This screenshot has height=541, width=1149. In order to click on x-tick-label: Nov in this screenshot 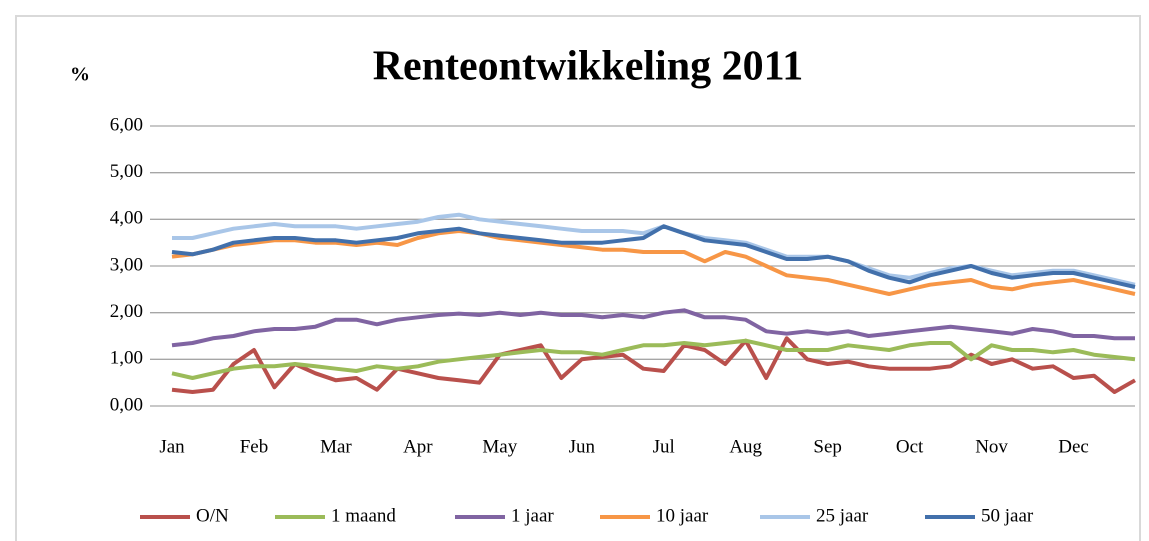, I will do `click(991, 446)`.